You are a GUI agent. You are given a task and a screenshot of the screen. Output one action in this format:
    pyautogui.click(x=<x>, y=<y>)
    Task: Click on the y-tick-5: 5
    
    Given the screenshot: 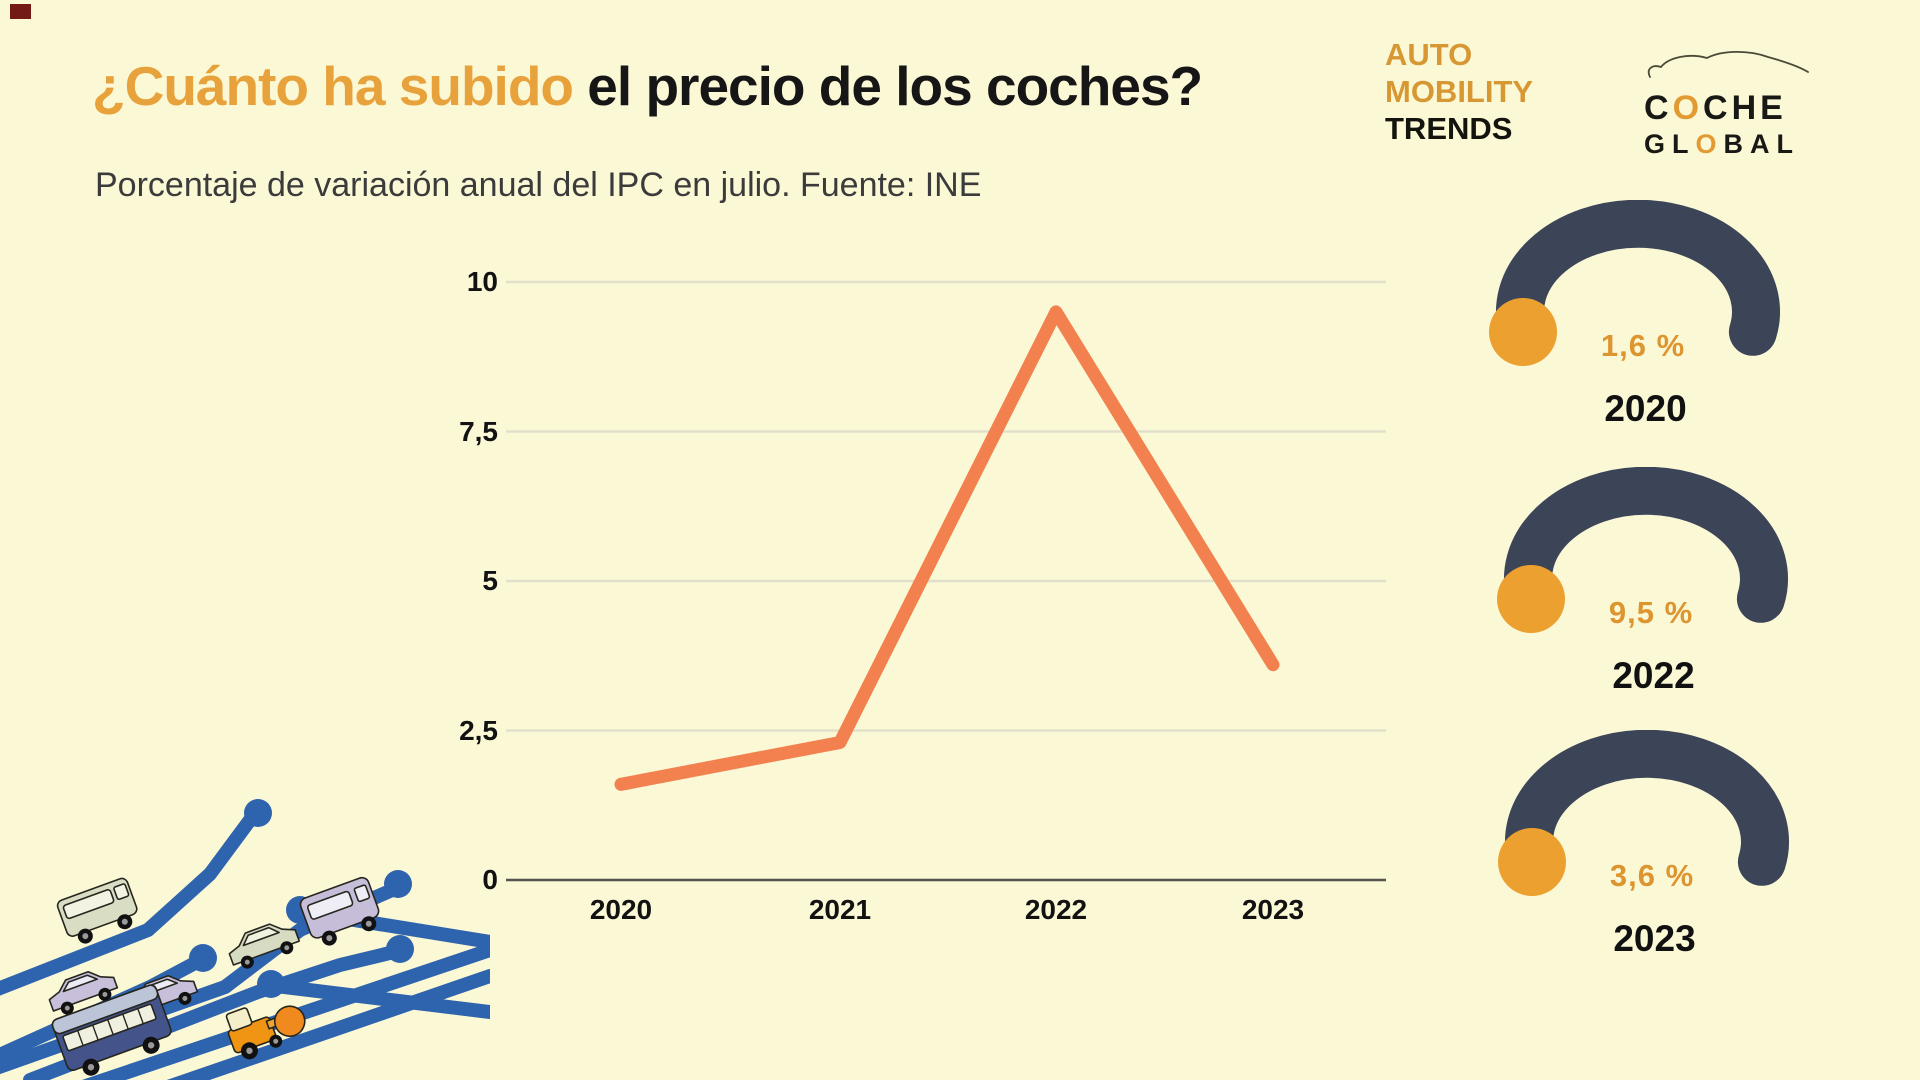 What is the action you would take?
    pyautogui.click(x=490, y=580)
    